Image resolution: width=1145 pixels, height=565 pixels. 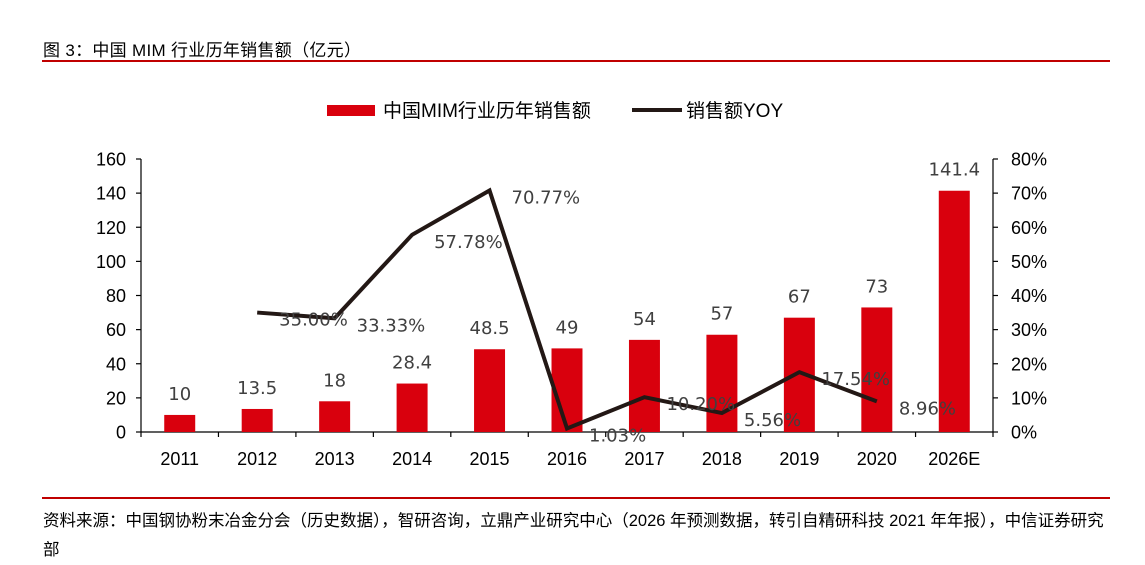 What do you see at coordinates (567, 327) in the screenshot?
I see `bar-data-label: 49` at bounding box center [567, 327].